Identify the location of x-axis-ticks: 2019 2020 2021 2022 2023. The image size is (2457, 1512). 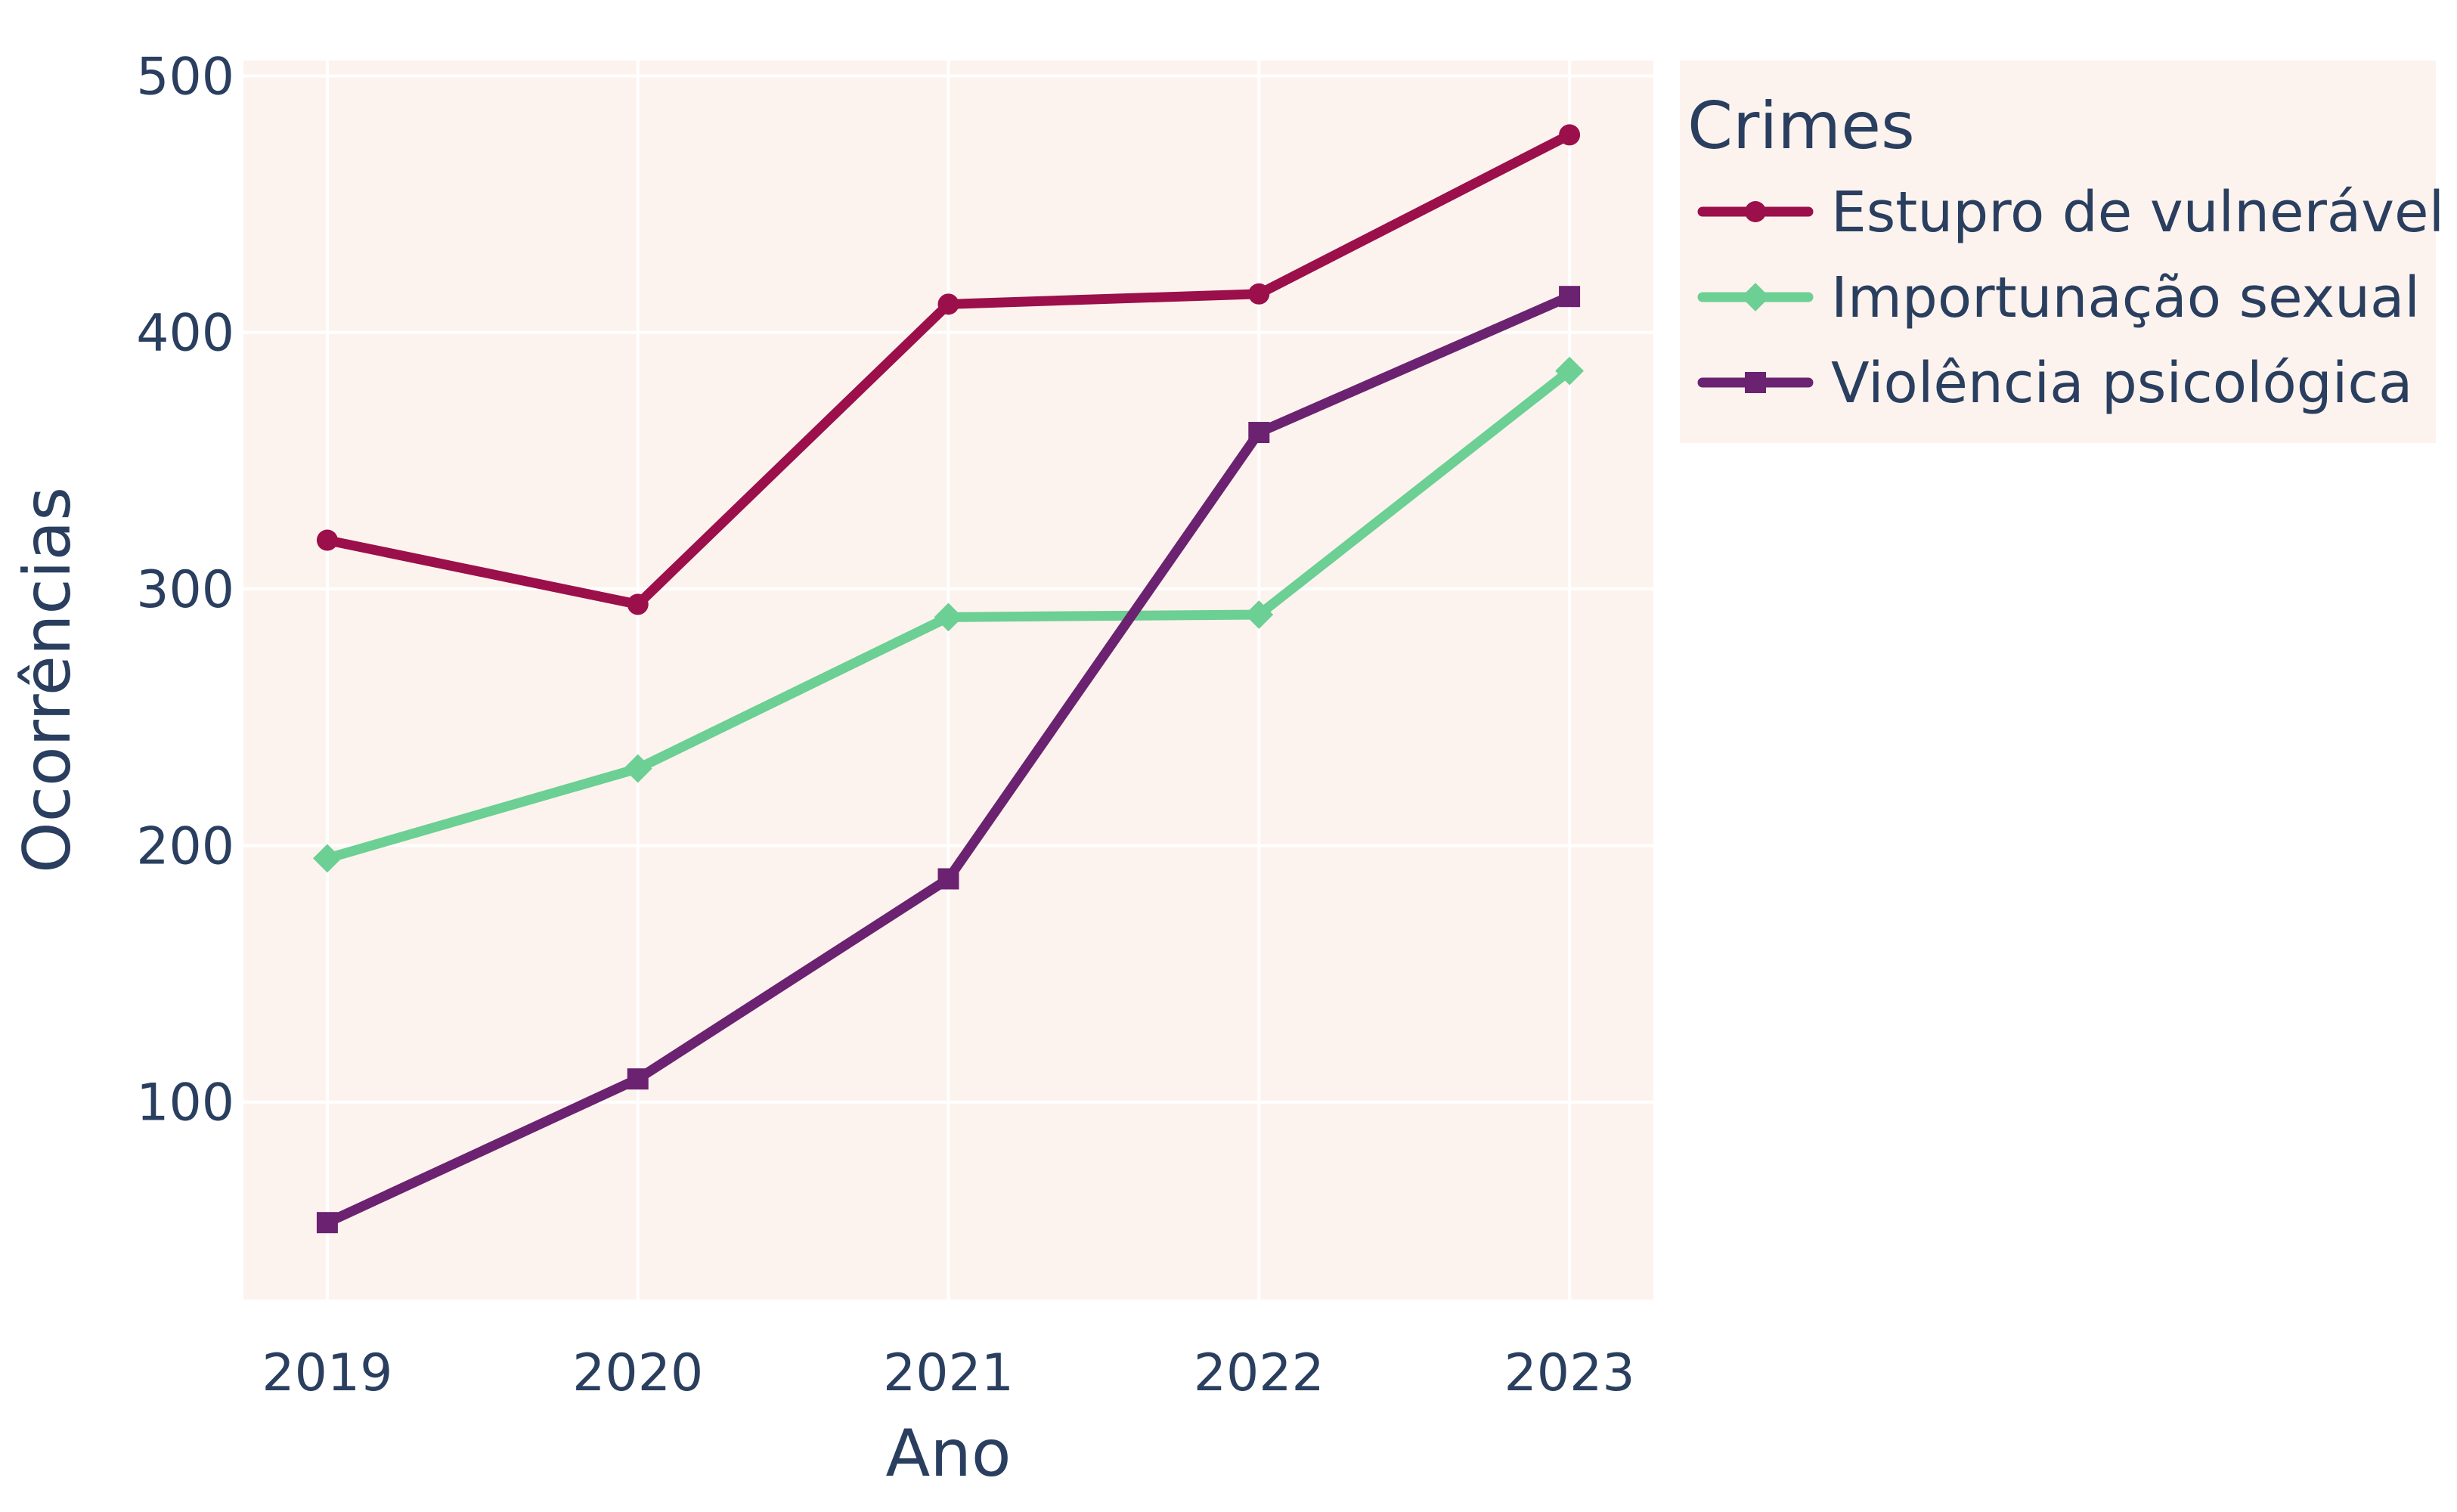
(948, 1373).